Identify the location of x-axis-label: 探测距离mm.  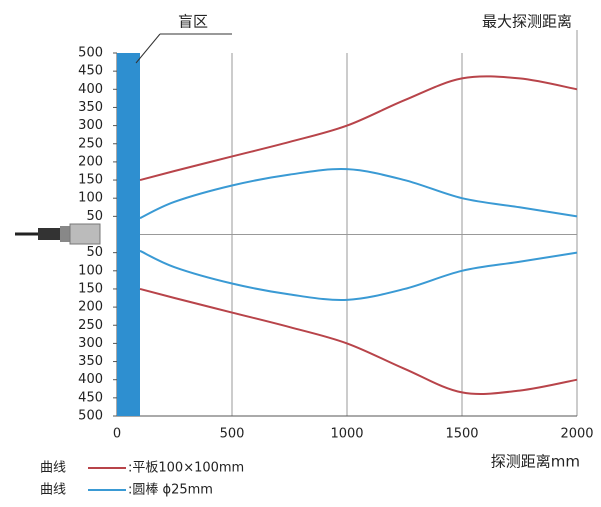
(535, 462).